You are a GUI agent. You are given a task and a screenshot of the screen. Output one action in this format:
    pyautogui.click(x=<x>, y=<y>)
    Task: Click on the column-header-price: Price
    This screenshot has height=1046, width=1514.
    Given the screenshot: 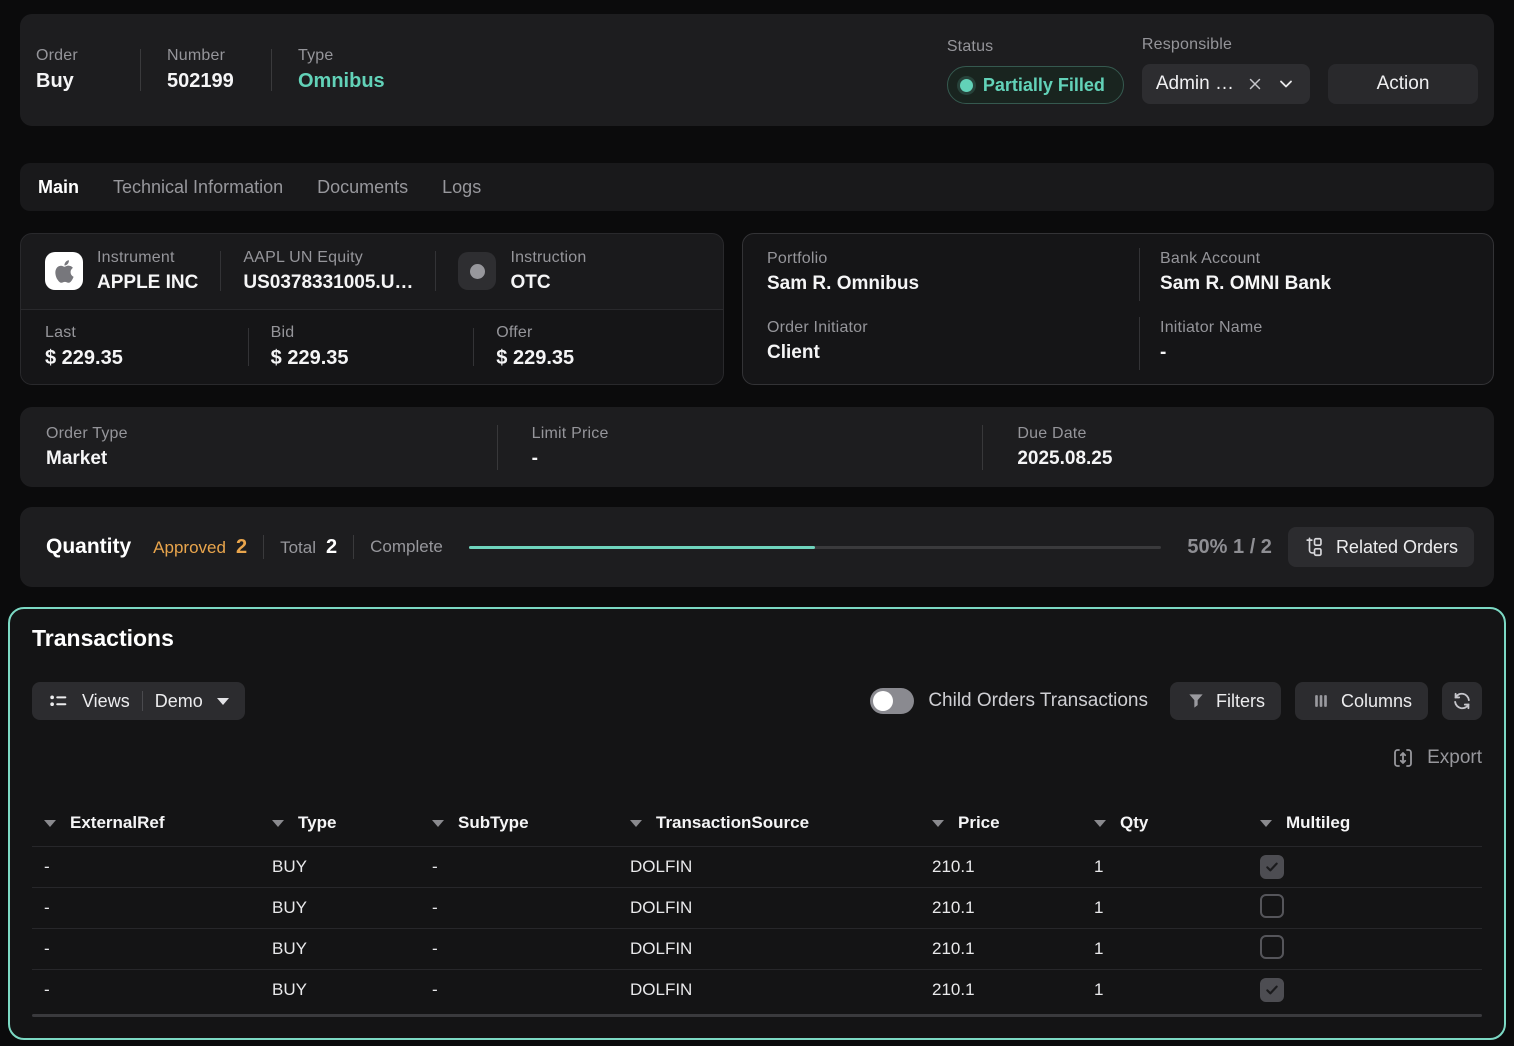 What is the action you would take?
    pyautogui.click(x=1001, y=823)
    